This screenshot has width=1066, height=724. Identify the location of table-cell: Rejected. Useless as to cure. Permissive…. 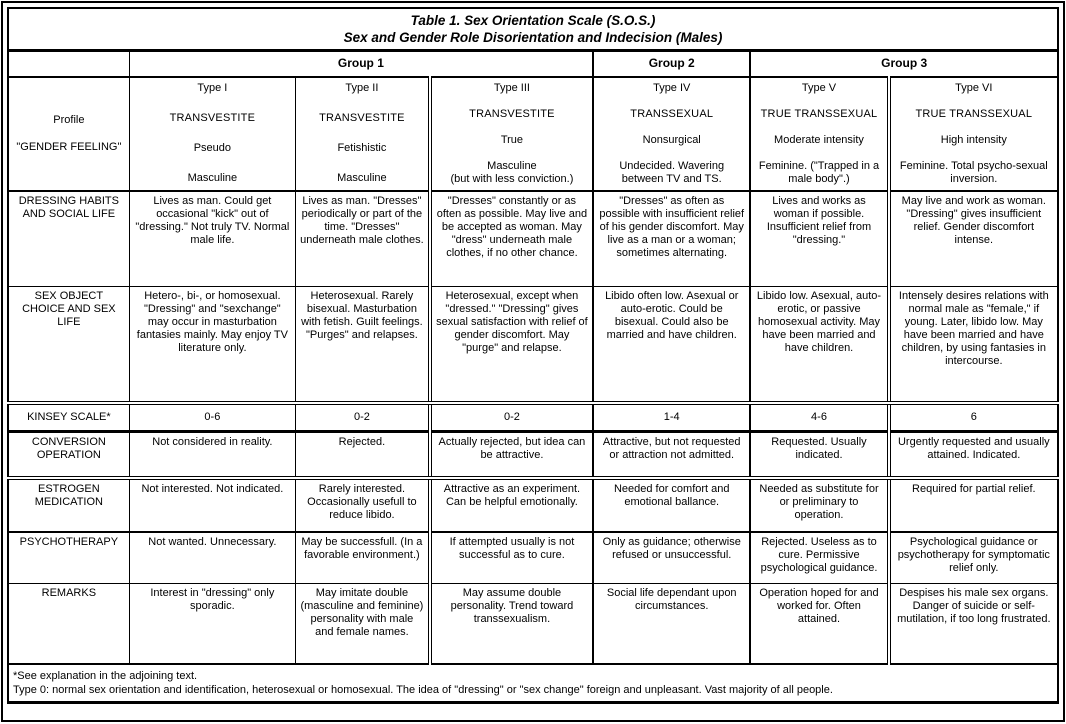
(819, 557).